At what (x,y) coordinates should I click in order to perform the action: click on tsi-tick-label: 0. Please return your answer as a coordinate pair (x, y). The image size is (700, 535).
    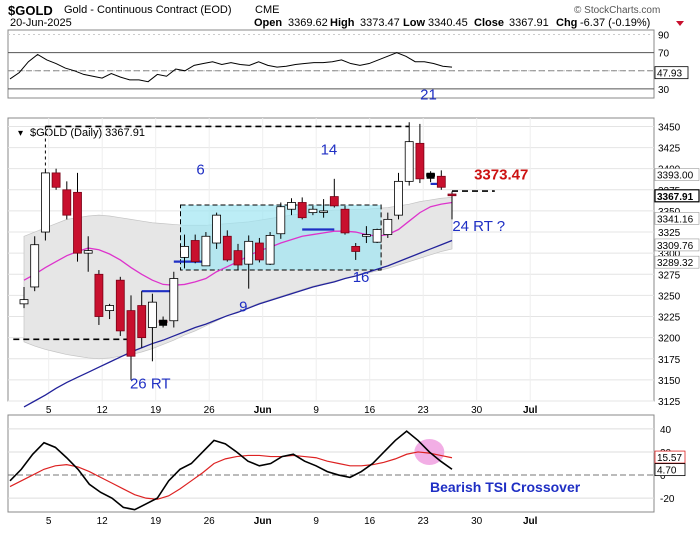
    Looking at the image, I should click on (663, 476).